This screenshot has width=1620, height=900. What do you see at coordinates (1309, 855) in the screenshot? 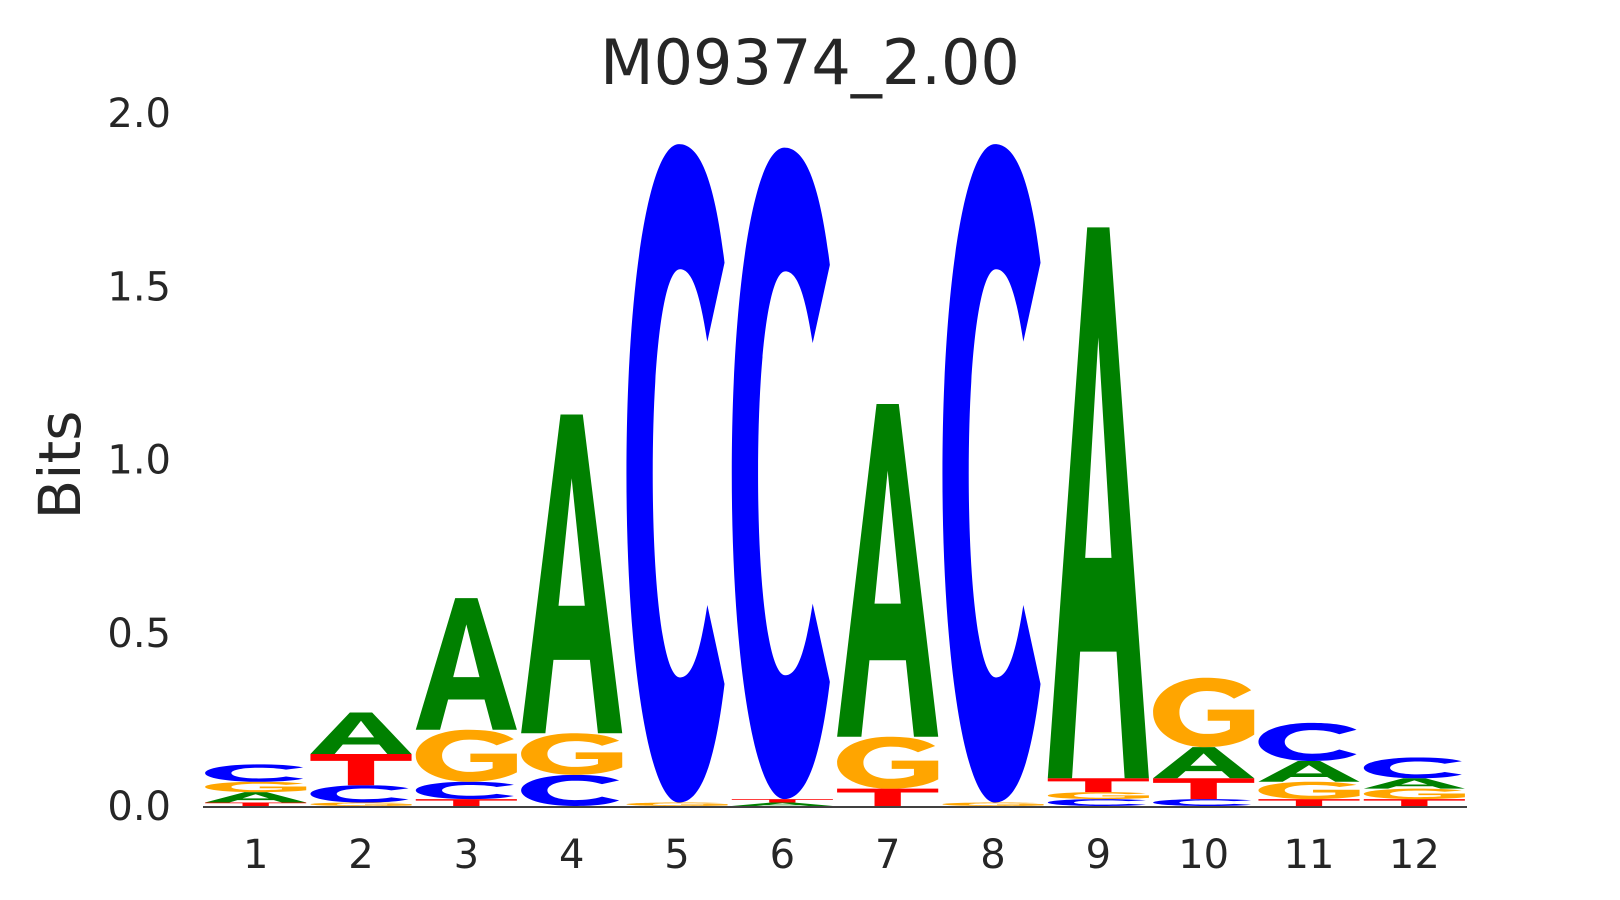
I see `x-tick-label: 11` at bounding box center [1309, 855].